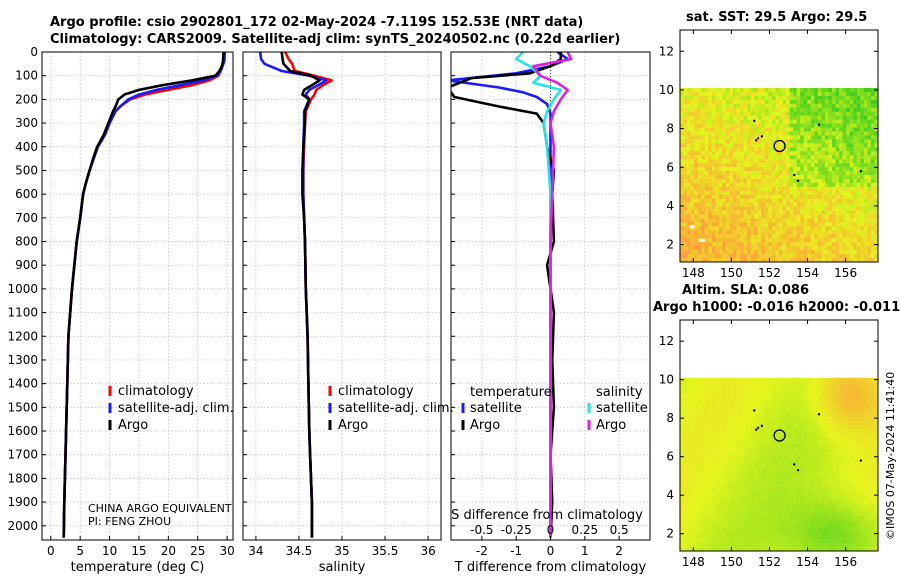 The width and height of the screenshot is (900, 580). Describe the element at coordinates (22, 313) in the screenshot. I see `y-tick-label: 1100` at that location.